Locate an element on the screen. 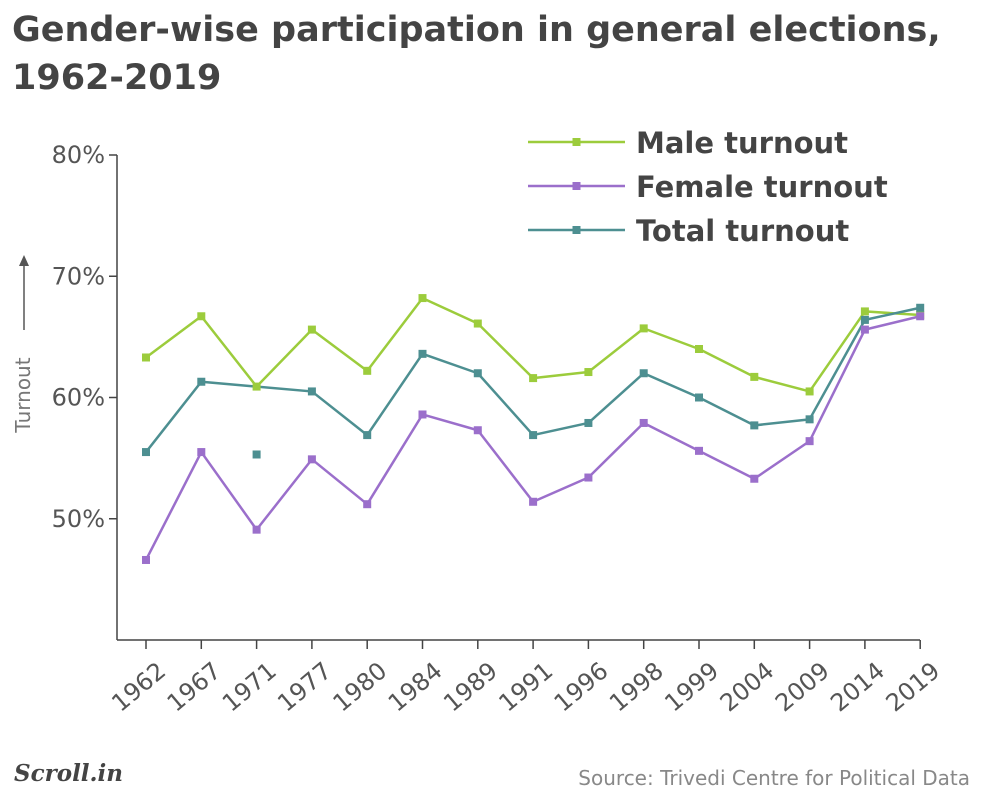 The height and width of the screenshot is (800, 1000). y-tick-label: 70% is located at coordinates (78, 276).